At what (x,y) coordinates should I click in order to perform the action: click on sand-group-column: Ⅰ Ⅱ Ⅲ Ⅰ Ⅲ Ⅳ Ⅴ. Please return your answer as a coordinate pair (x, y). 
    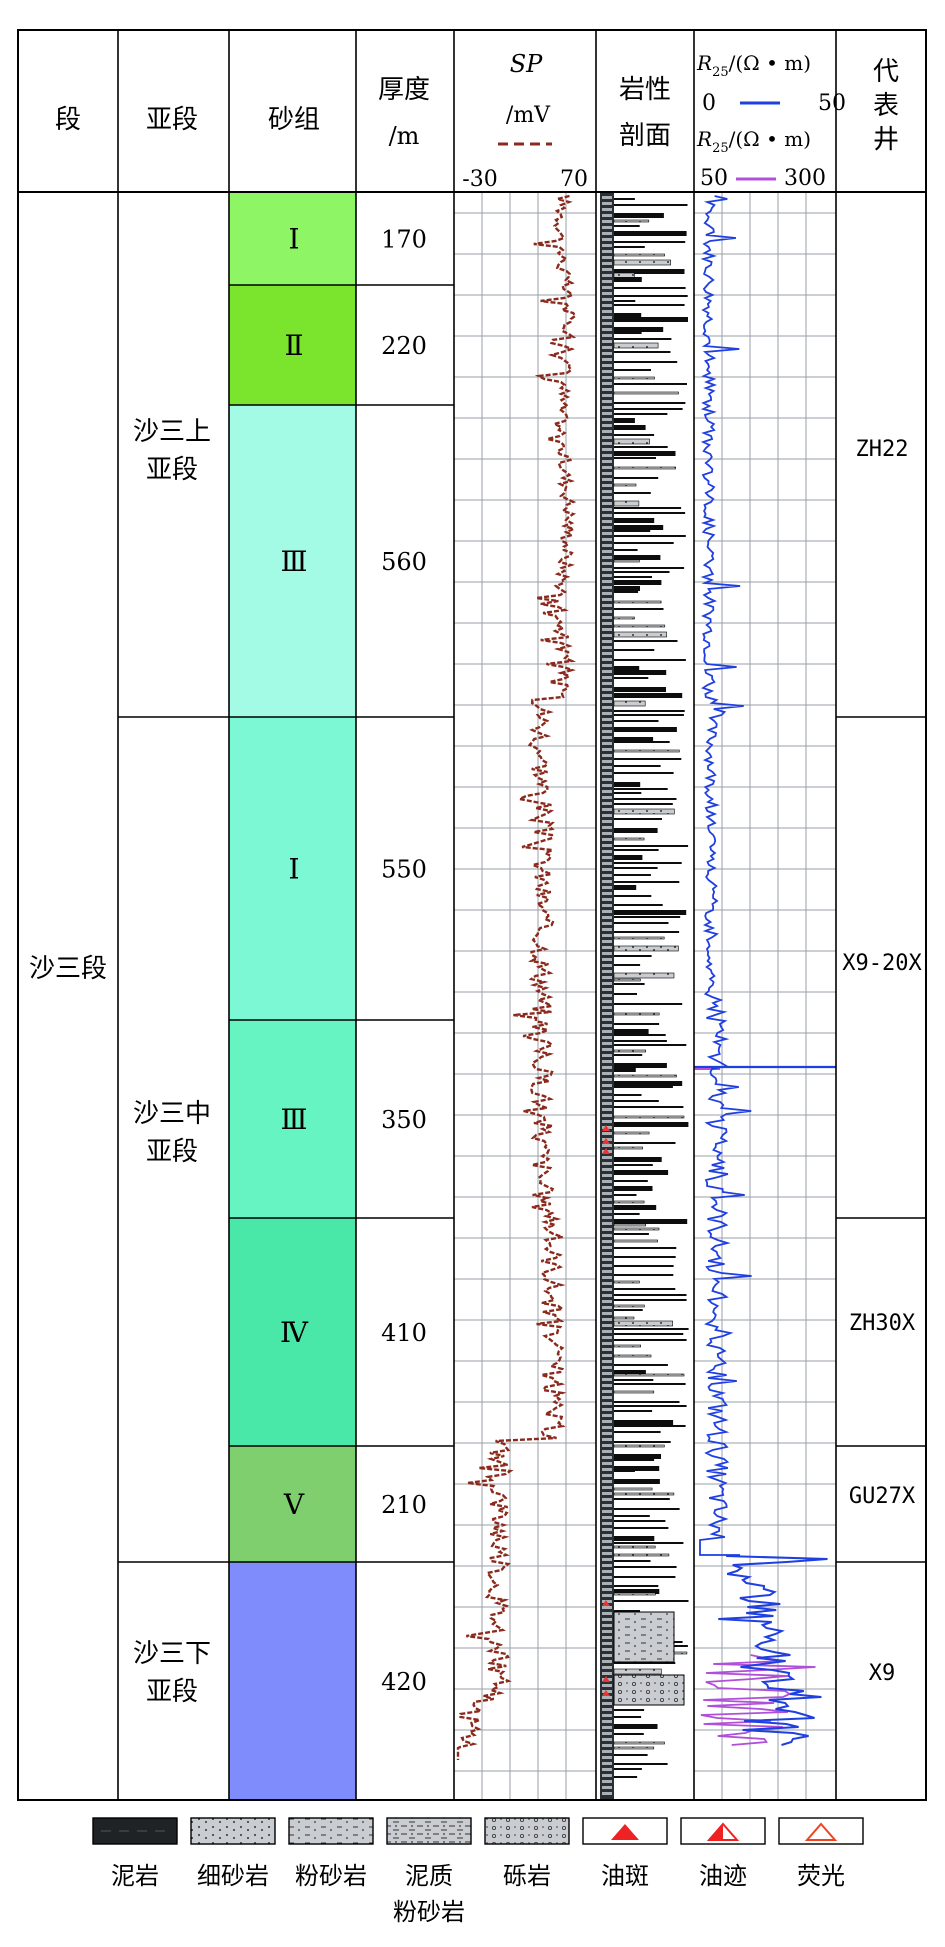
    Looking at the image, I should click on (292, 996).